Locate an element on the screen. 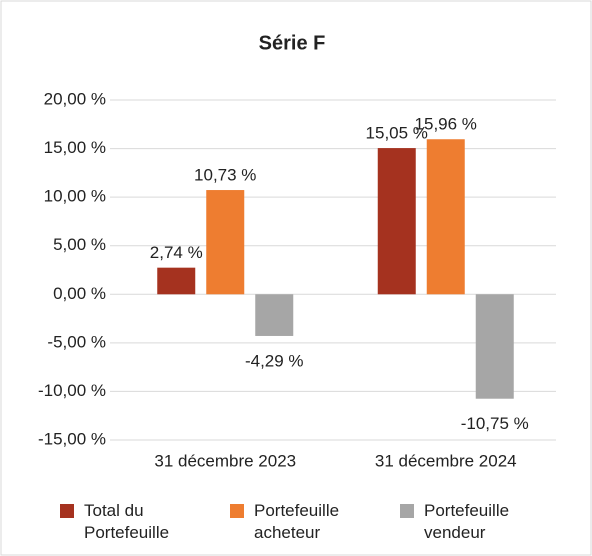  legend-item: Portefeuille acheteur is located at coordinates (315, 522).